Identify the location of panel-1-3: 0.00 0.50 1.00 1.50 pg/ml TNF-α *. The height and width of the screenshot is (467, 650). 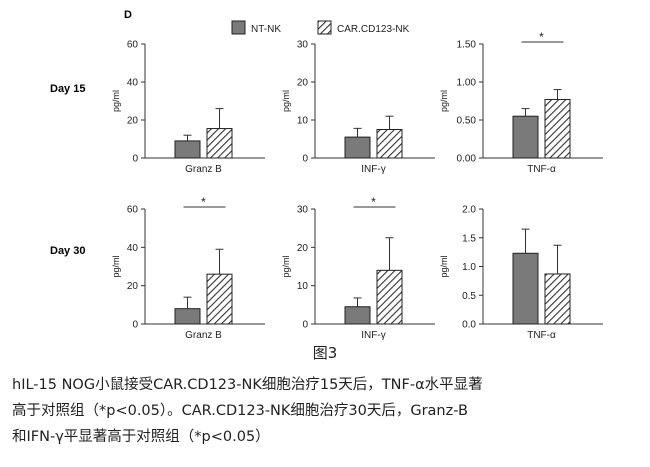
(521, 102).